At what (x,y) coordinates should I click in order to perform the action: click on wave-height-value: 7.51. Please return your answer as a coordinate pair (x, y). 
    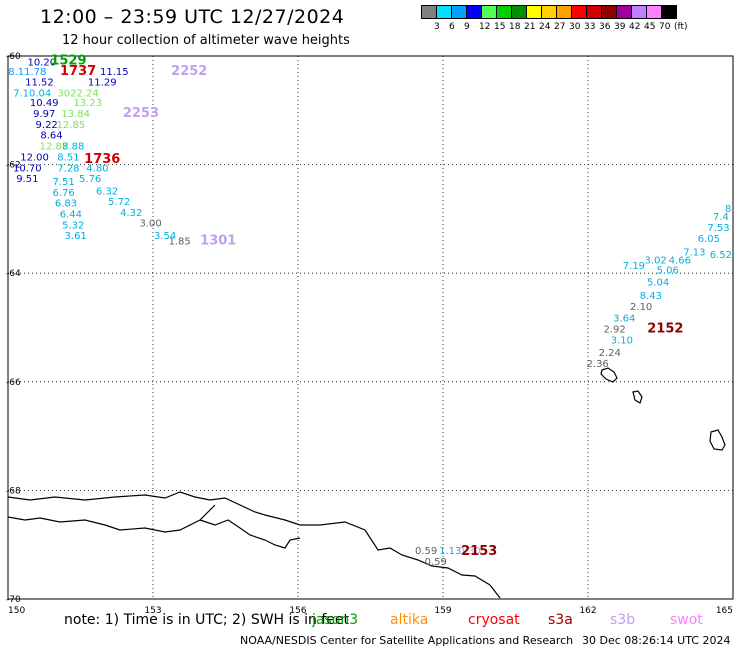
    Looking at the image, I should click on (63, 182).